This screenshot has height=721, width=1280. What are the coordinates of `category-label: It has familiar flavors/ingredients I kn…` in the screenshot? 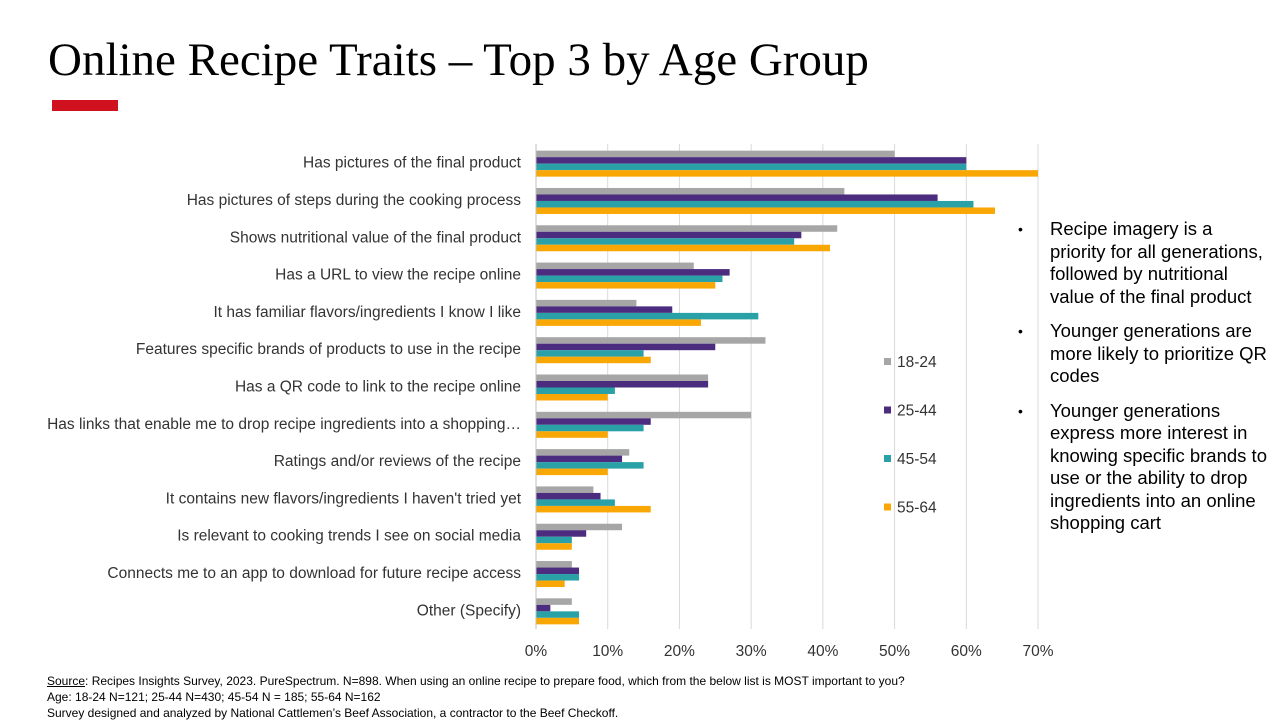 It's located at (367, 312).